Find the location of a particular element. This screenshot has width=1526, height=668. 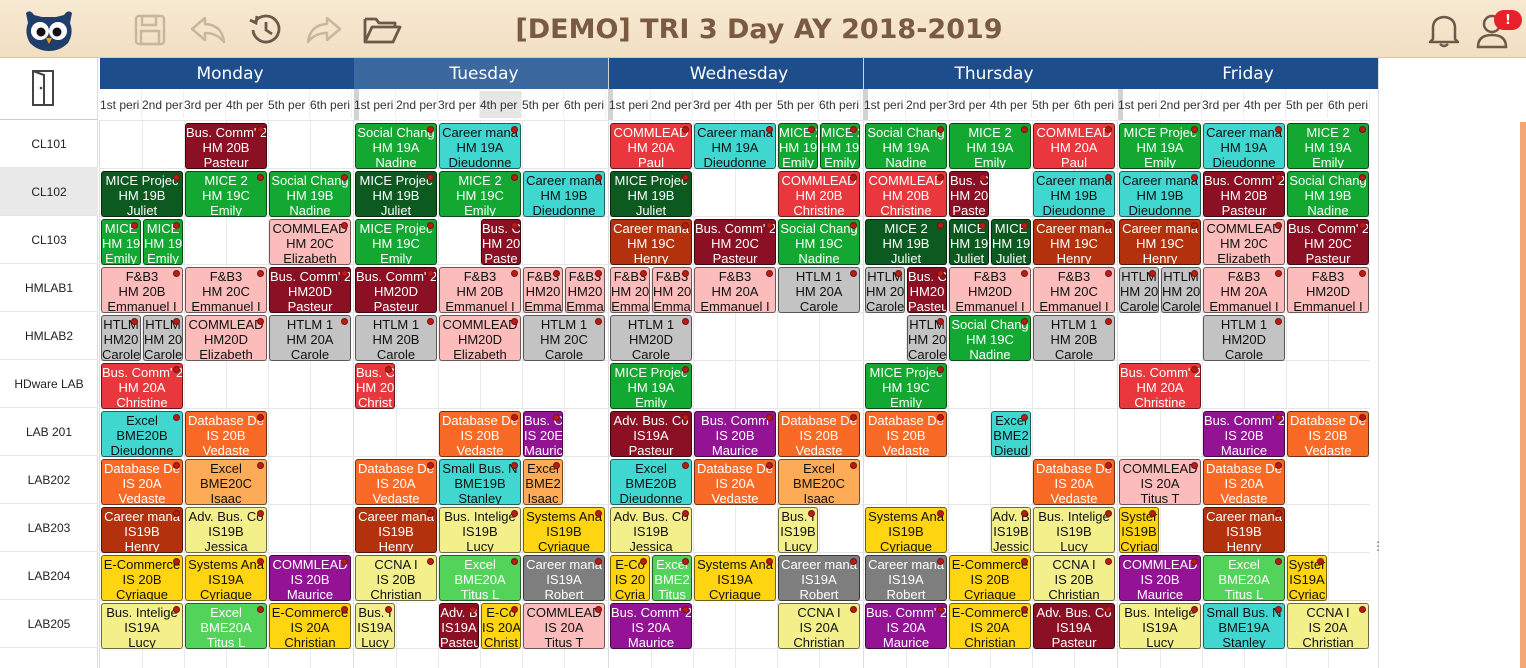

class-block: Syster IS19B Cyriaq is located at coordinates (1139, 530).